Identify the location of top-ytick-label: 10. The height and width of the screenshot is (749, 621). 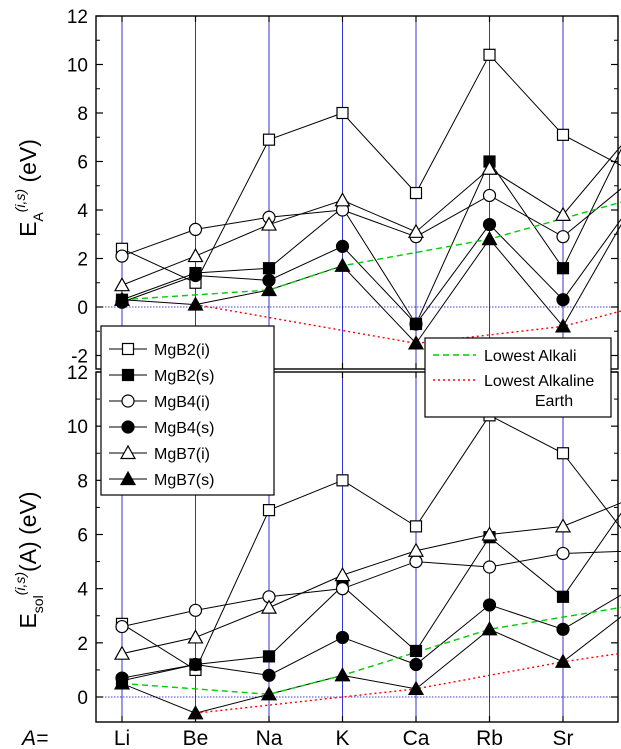
(77, 66).